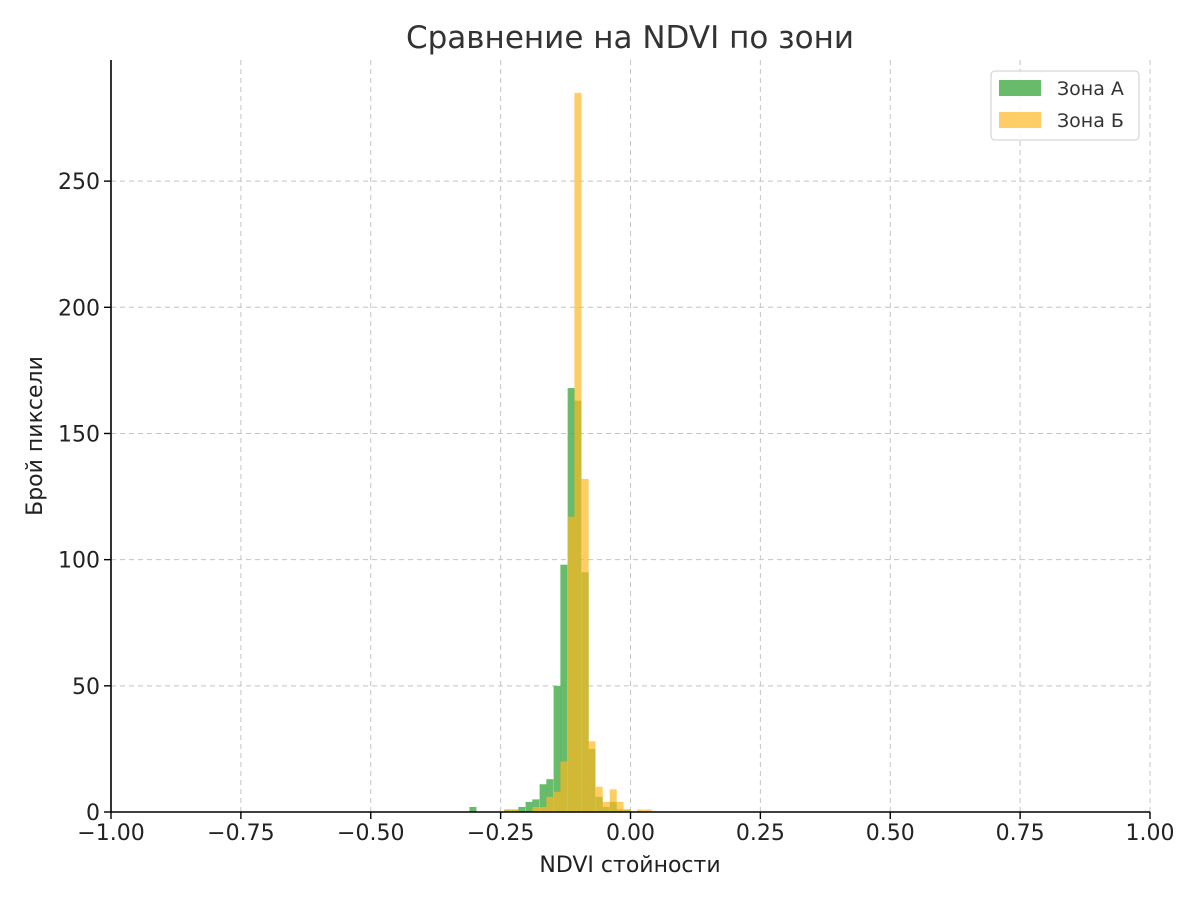 The image size is (1200, 900). Describe the element at coordinates (79, 561) in the screenshot. I see `y-tick-label: 100` at that location.